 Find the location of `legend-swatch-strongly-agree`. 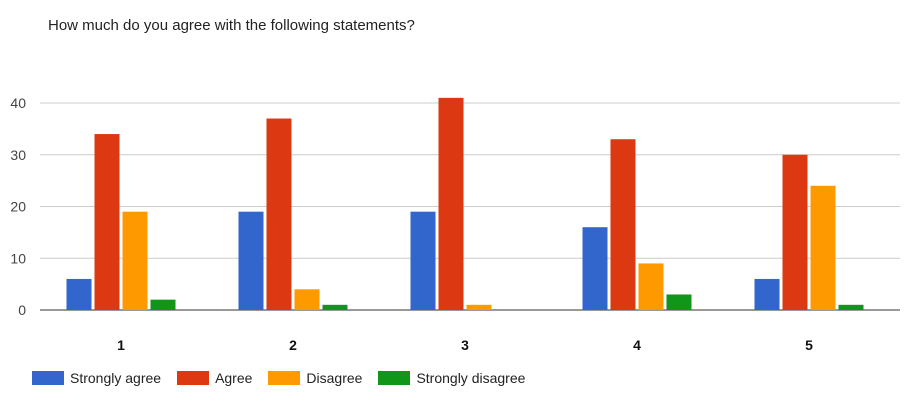

legend-swatch-strongly-agree is located at coordinates (48, 378).